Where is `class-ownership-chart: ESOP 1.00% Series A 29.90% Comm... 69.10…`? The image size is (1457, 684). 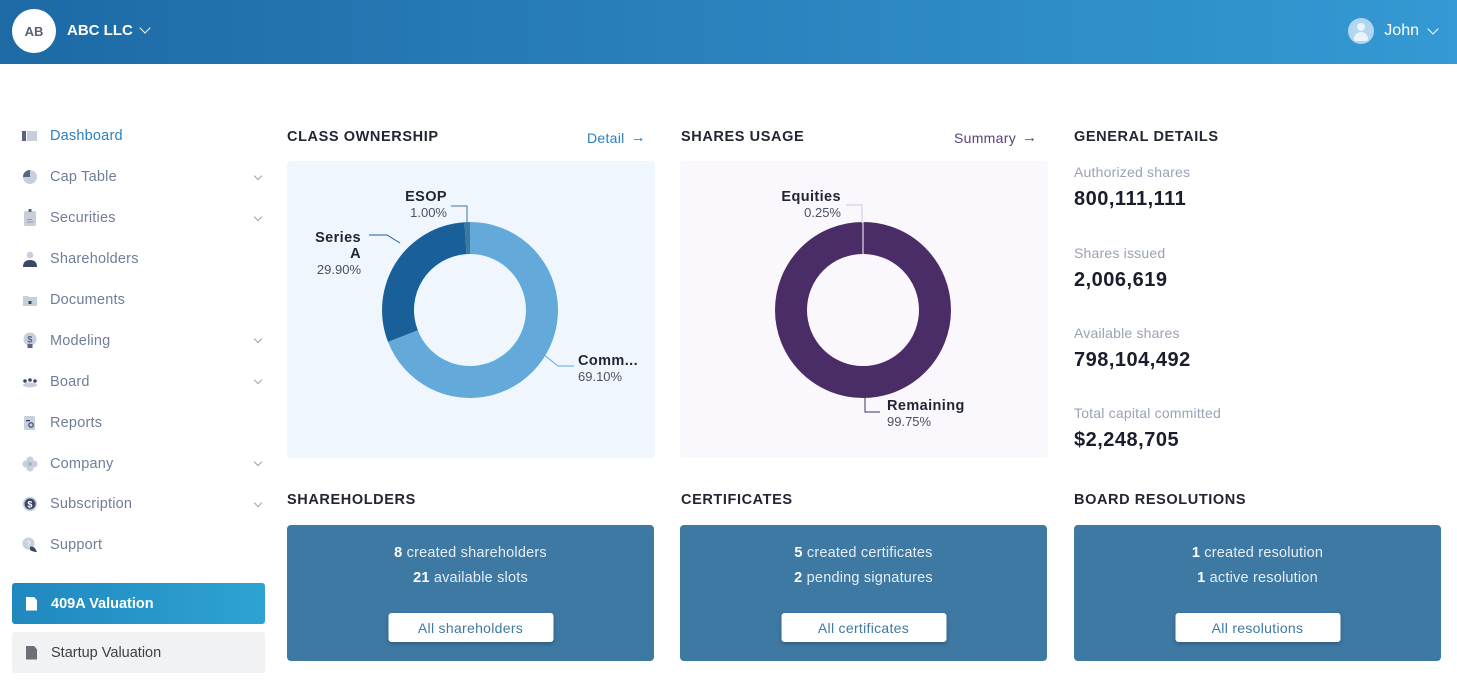
class-ownership-chart: ESOP 1.00% Series A 29.90% Comm... 69.10… is located at coordinates (471, 309).